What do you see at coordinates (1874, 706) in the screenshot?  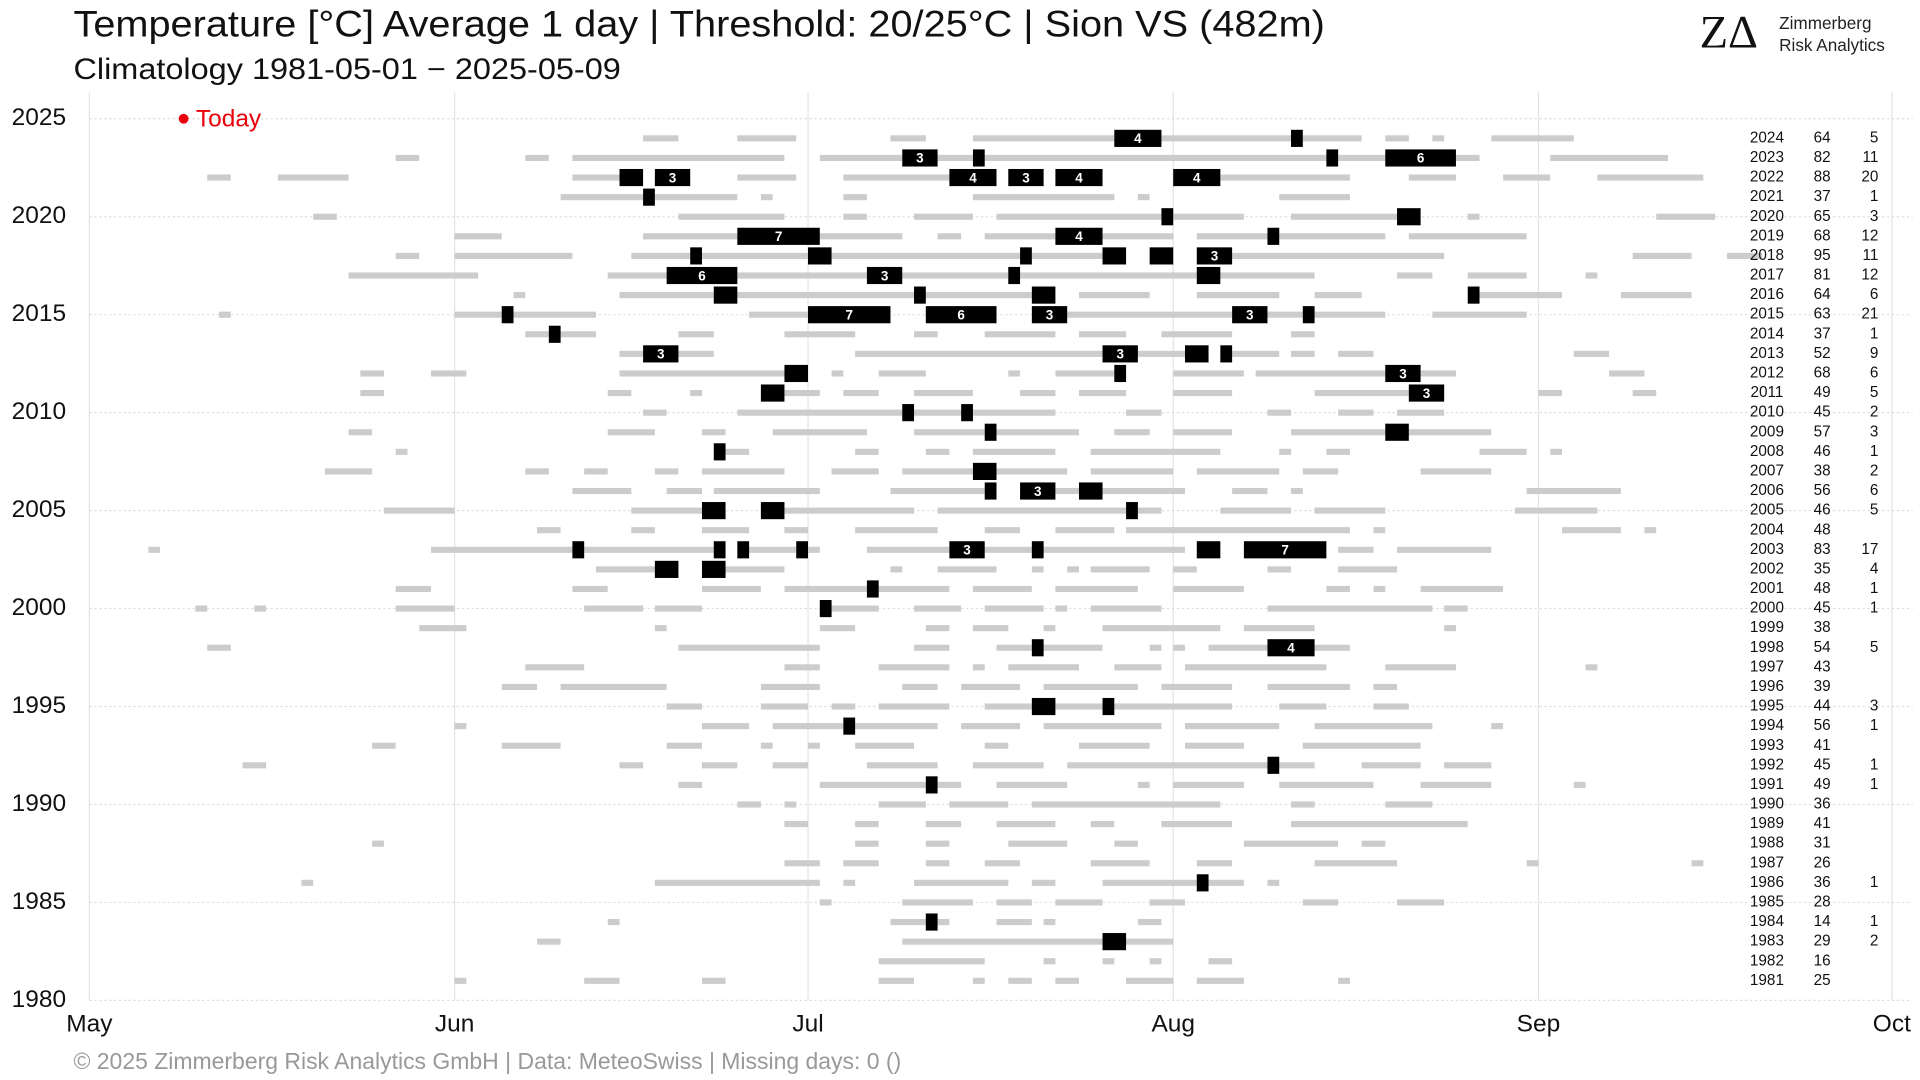 I see `table-days-25: 3` at bounding box center [1874, 706].